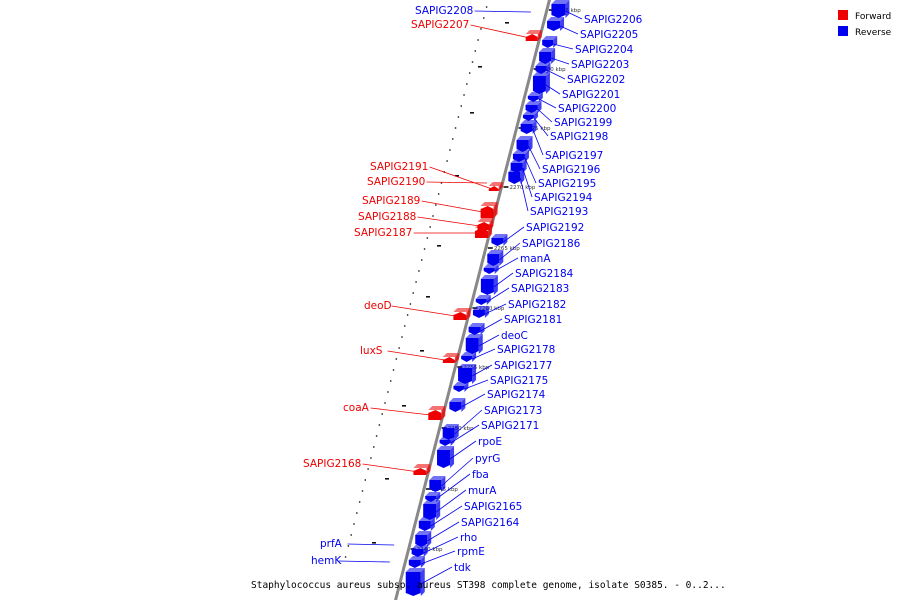 The width and height of the screenshot is (900, 600). I want to click on gene-label: SAPIG2207, so click(440, 25).